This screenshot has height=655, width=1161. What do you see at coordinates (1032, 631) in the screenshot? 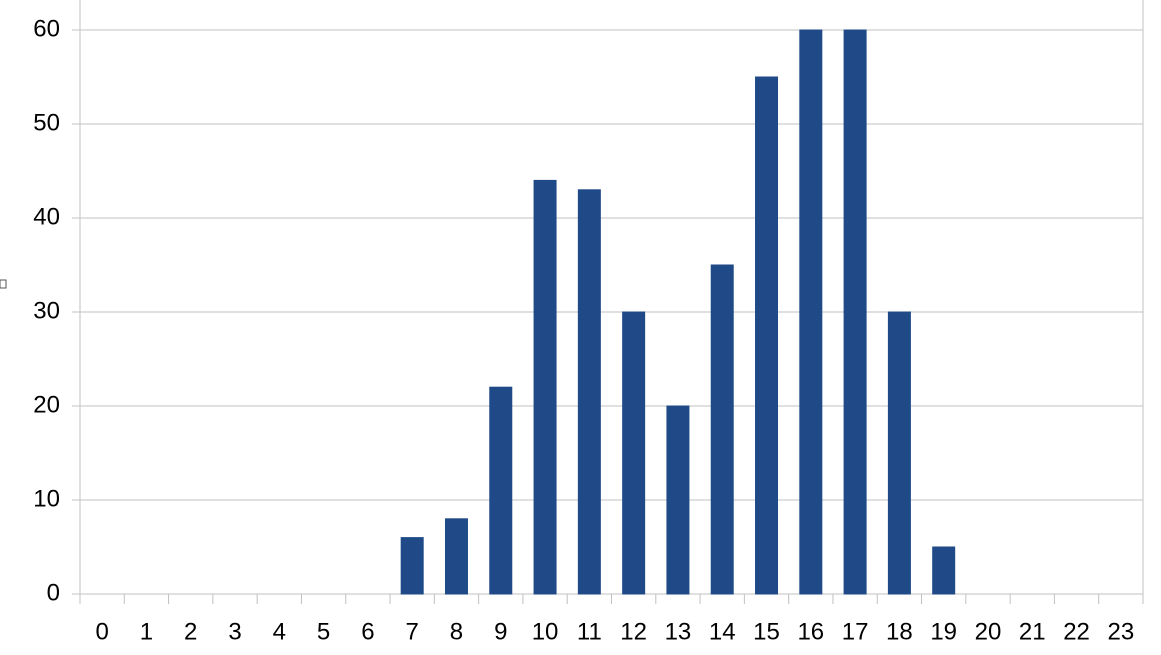
I see `x-tick-label: 21` at bounding box center [1032, 631].